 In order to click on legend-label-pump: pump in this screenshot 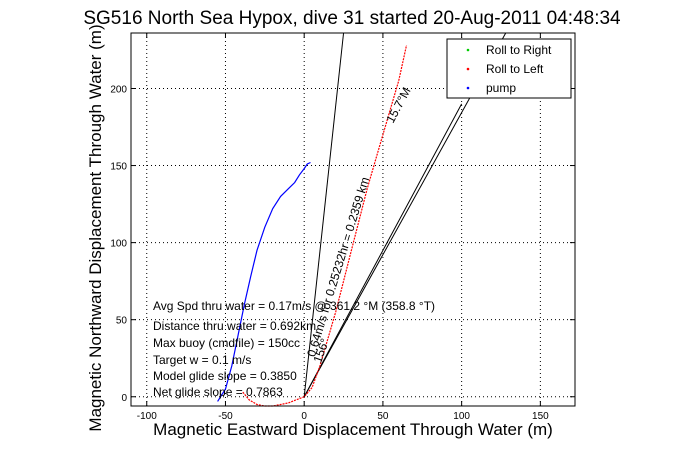, I will do `click(501, 88)`.